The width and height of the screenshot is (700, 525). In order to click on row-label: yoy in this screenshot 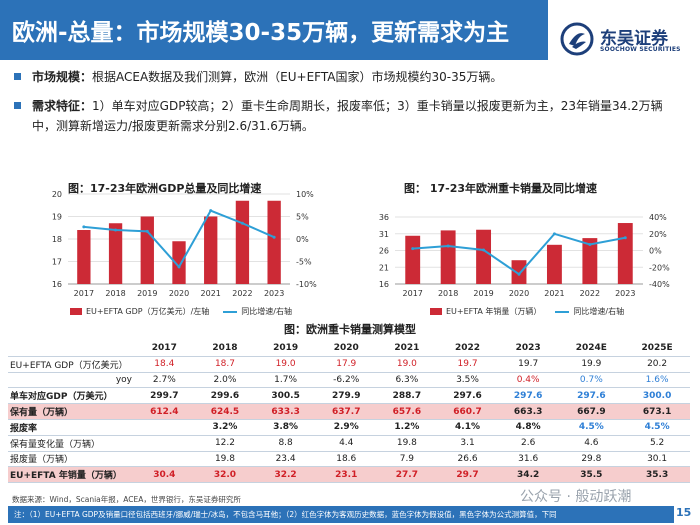, I will do `click(71, 380)`.